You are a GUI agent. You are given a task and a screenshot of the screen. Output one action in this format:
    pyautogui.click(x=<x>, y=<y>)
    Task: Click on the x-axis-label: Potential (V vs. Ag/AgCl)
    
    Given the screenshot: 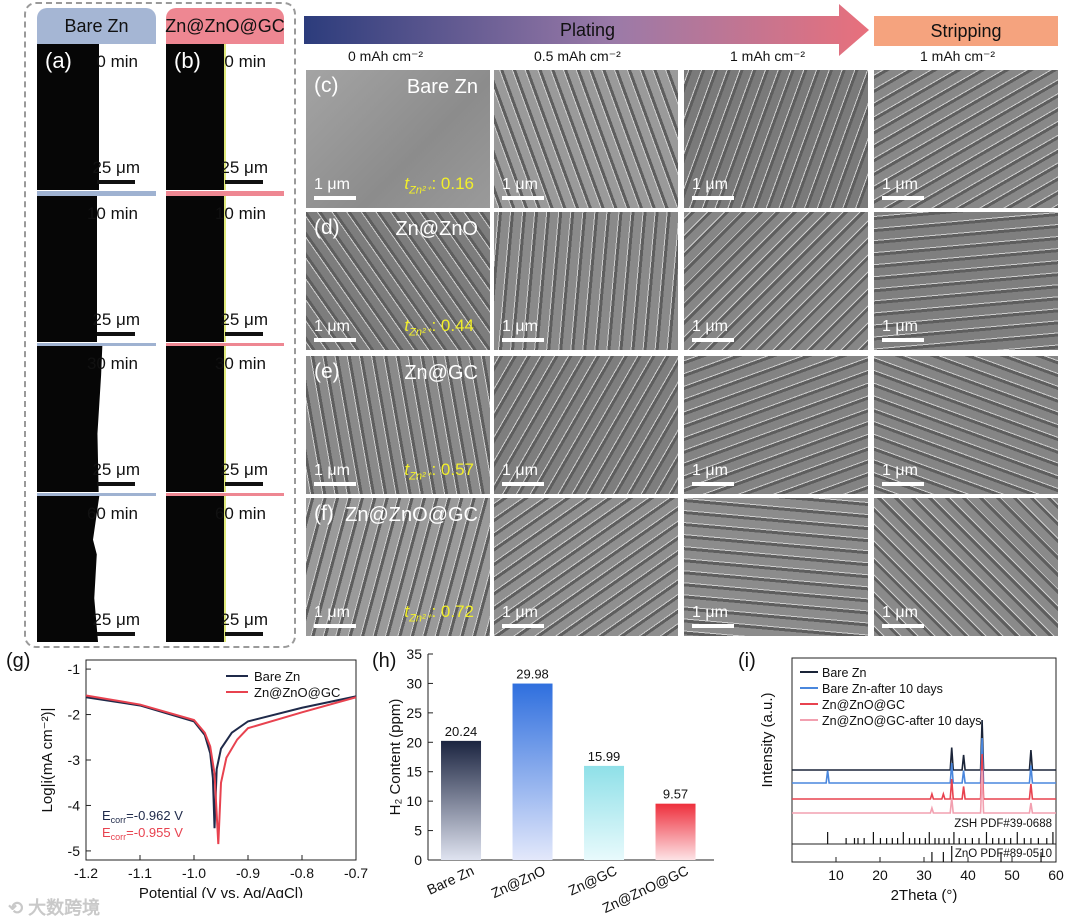 What is the action you would take?
    pyautogui.click(x=221, y=891)
    